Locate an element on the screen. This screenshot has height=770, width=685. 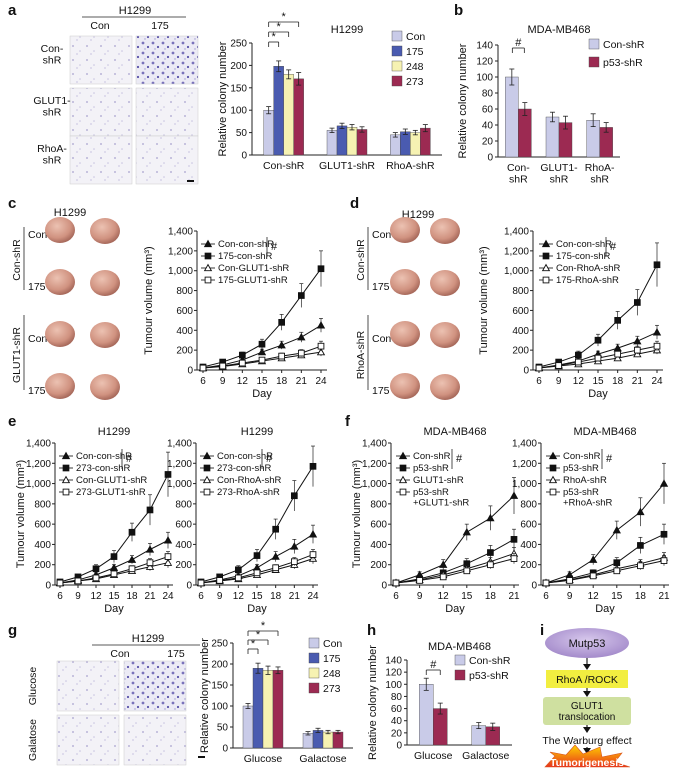
x-tick-label: 6 is located at coordinates (60, 596).